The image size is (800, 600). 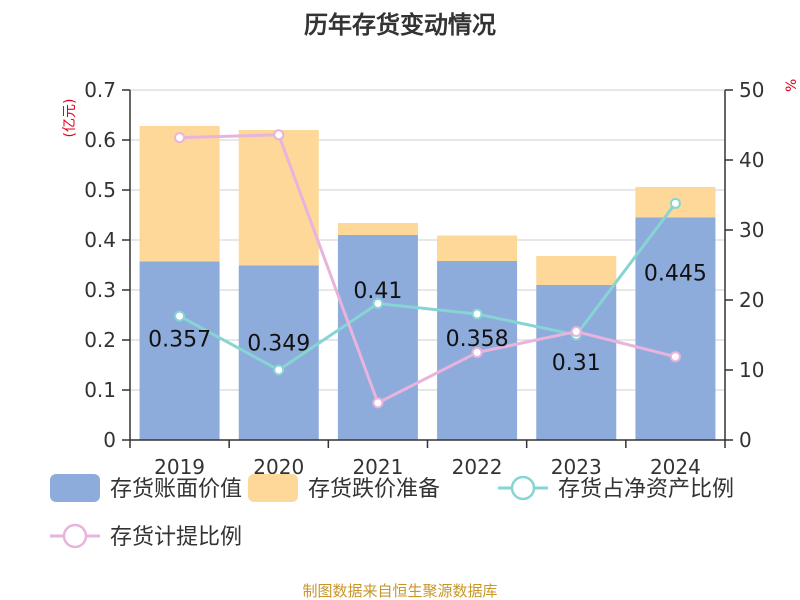 What do you see at coordinates (70, 118) in the screenshot?
I see `left-axis-unit: (亿元)` at bounding box center [70, 118].